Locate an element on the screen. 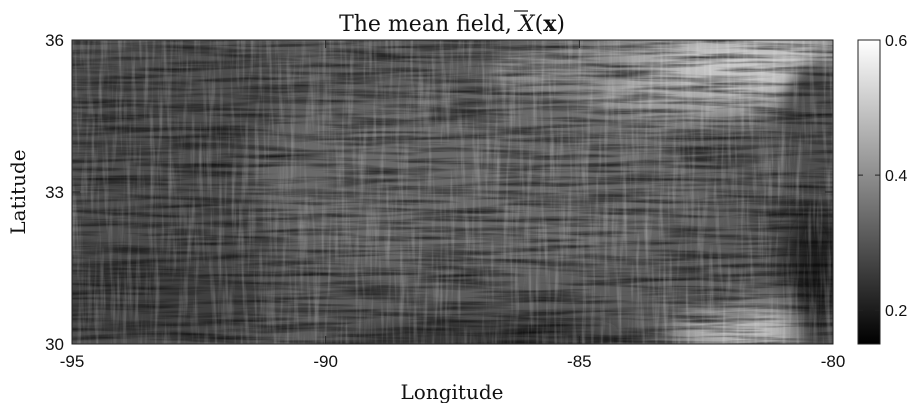 This screenshot has width=909, height=403. chart-title-symbol: X is located at coordinates (526, 24).